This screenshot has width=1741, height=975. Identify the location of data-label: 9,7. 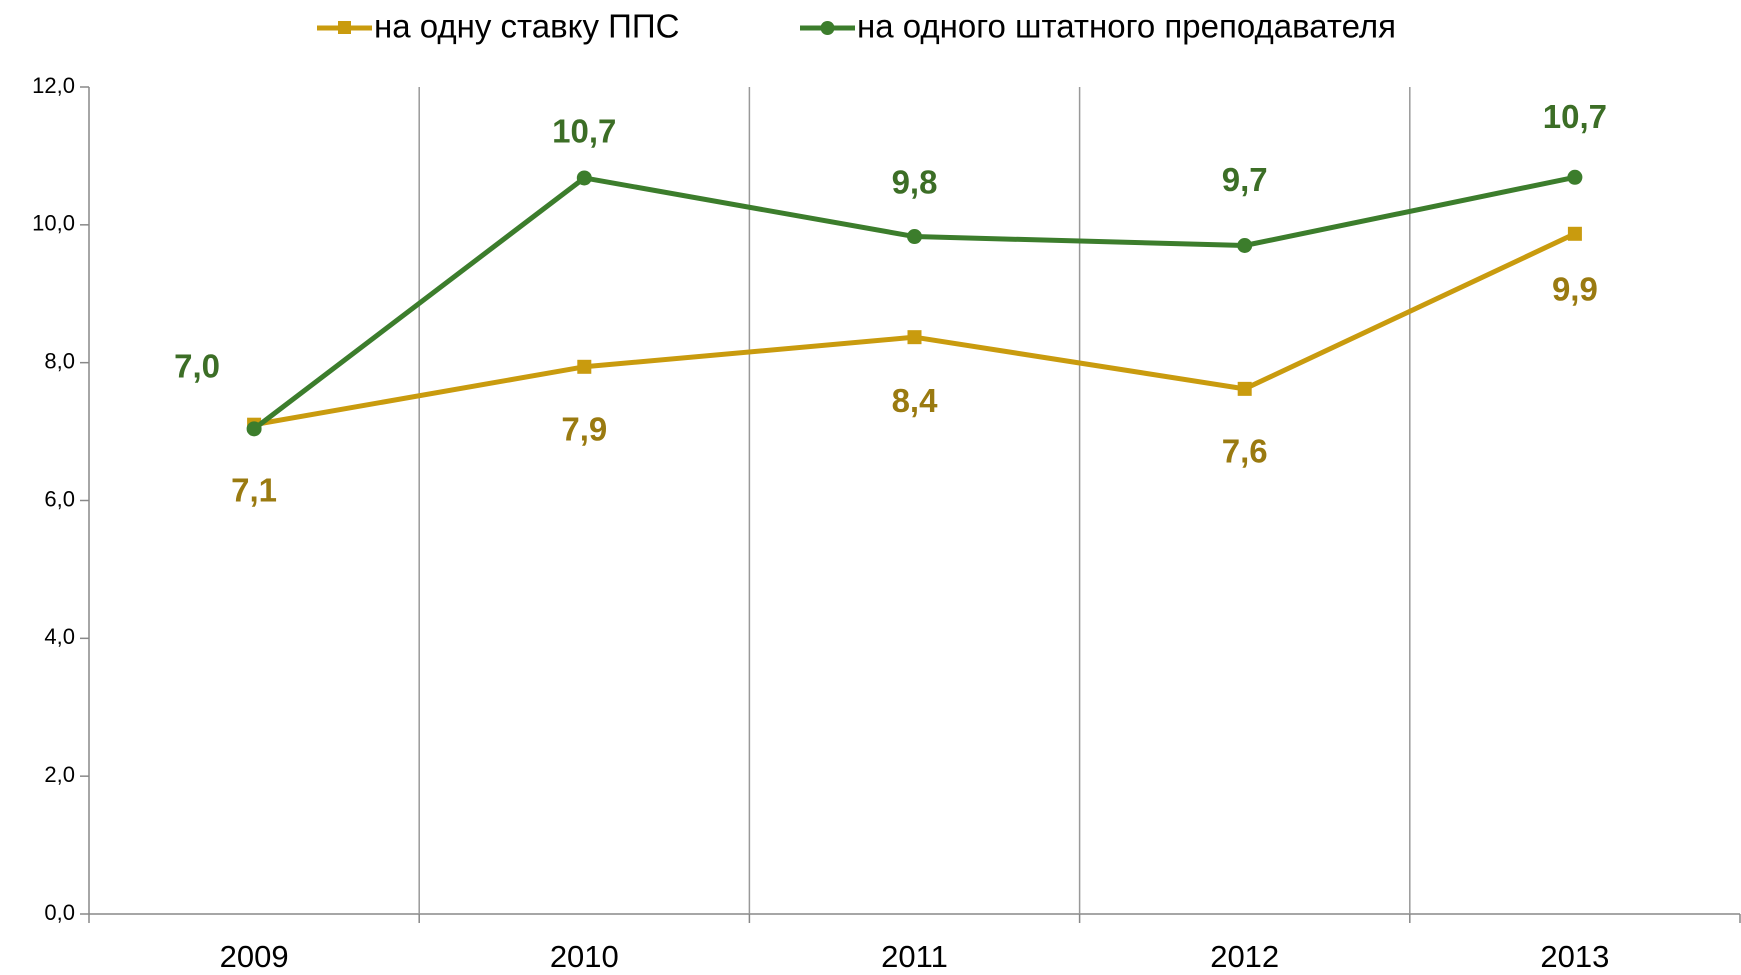
(1245, 179).